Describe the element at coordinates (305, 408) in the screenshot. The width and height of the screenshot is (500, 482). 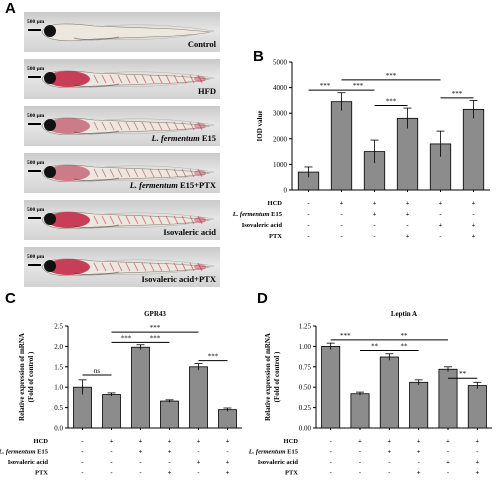
I see `y-tick-label: 0.25` at that location.